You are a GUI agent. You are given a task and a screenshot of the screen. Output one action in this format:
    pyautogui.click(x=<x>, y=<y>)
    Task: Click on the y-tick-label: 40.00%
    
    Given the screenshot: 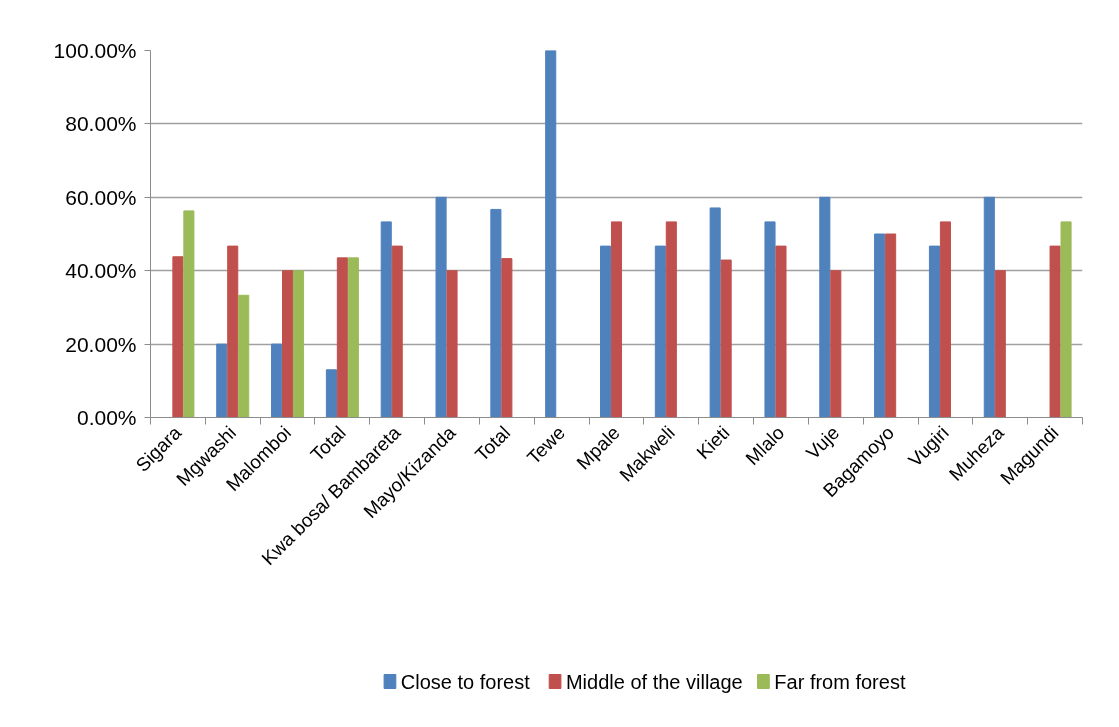 What is the action you would take?
    pyautogui.click(x=101, y=271)
    